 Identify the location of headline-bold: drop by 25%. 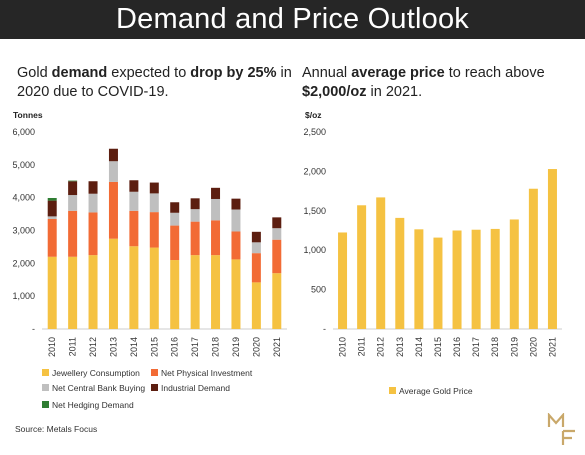
(233, 73).